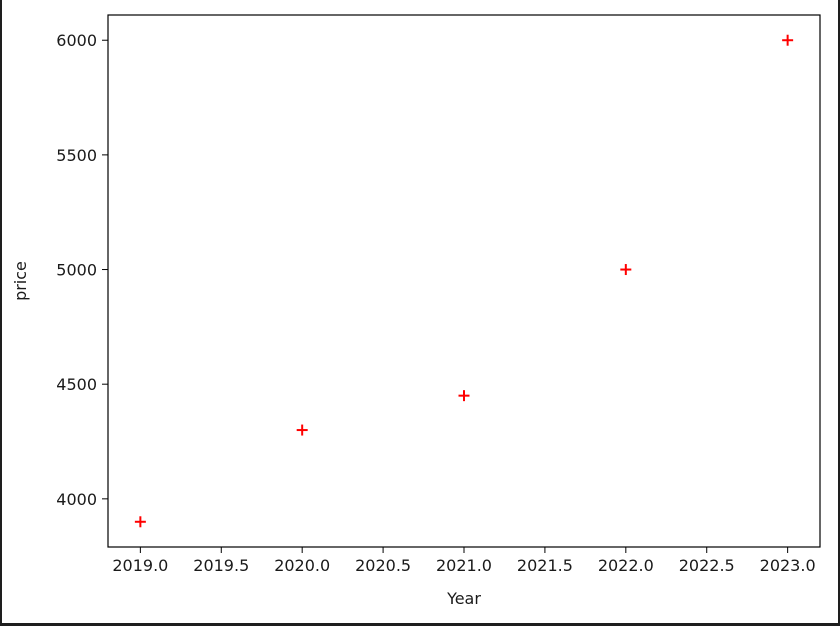 The height and width of the screenshot is (626, 840). I want to click on x-tick-label: 2021.5, so click(545, 565).